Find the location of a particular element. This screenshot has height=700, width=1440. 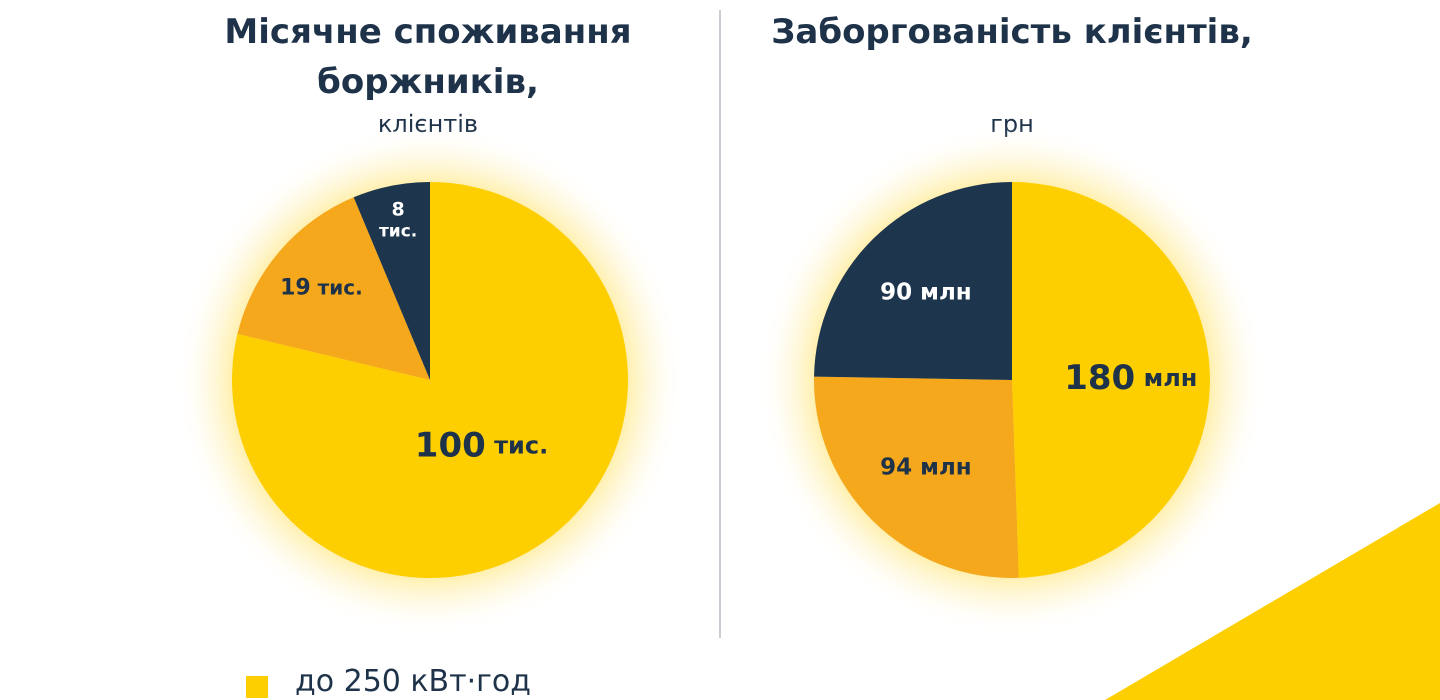

chart1-title: Місячне споживання боржників, is located at coordinates (428, 57).